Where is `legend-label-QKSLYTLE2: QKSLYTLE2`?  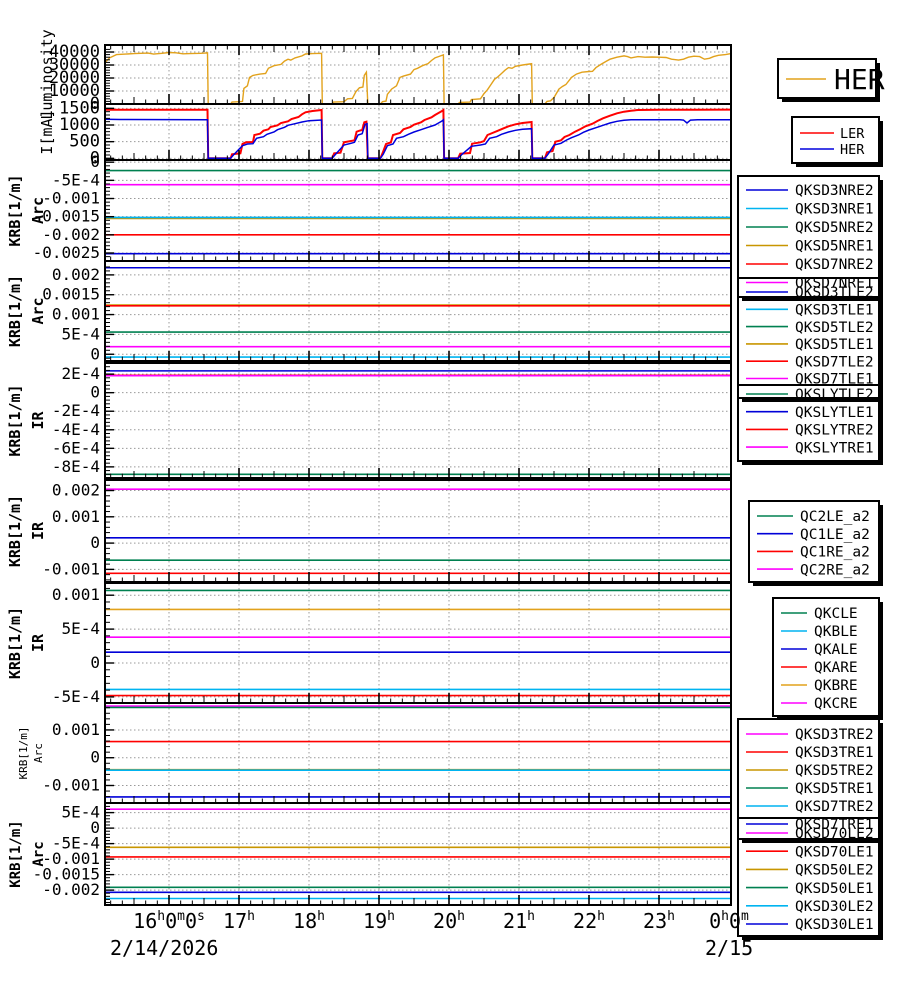 legend-label-QKSLYTLE2: QKSLYTLE2 is located at coordinates (834, 395).